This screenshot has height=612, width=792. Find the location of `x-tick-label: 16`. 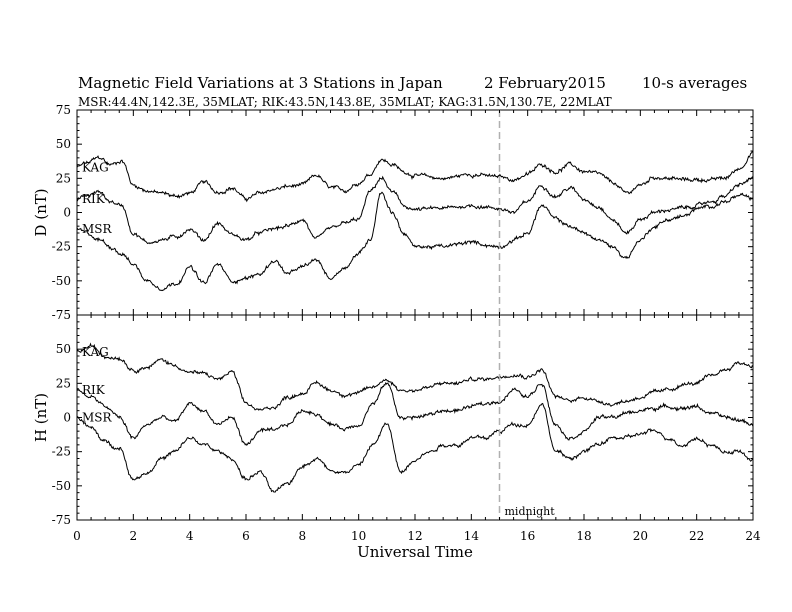

x-tick-label: 16 is located at coordinates (527, 536).